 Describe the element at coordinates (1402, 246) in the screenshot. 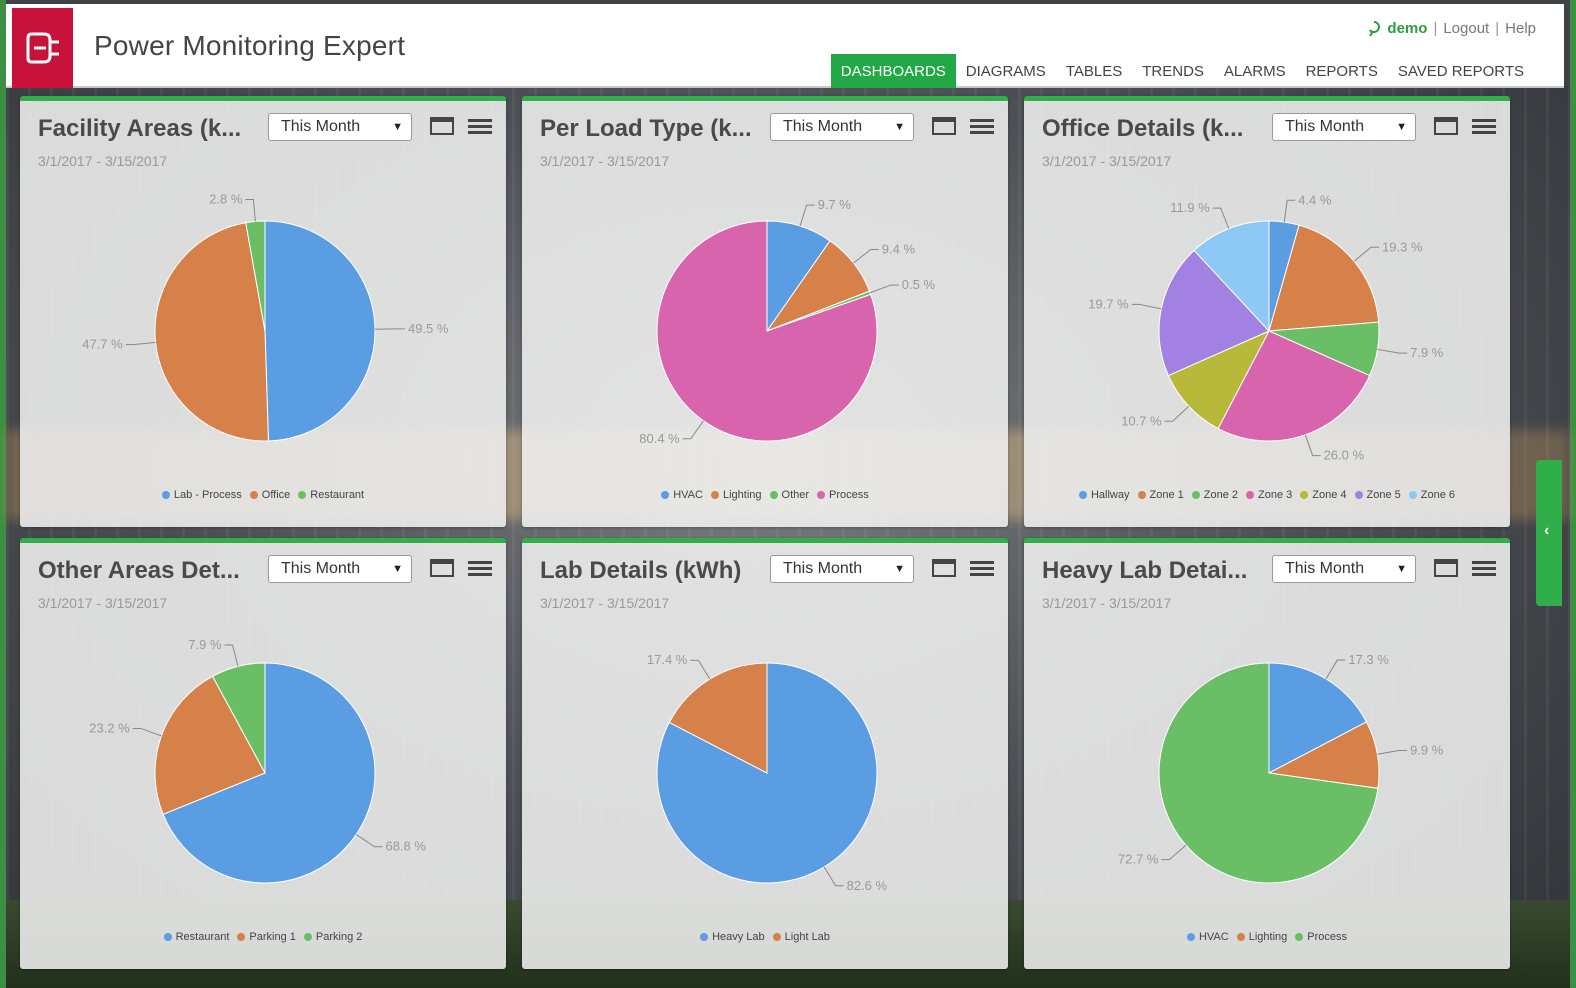

I see `pie-data-label: 19.3 %` at that location.